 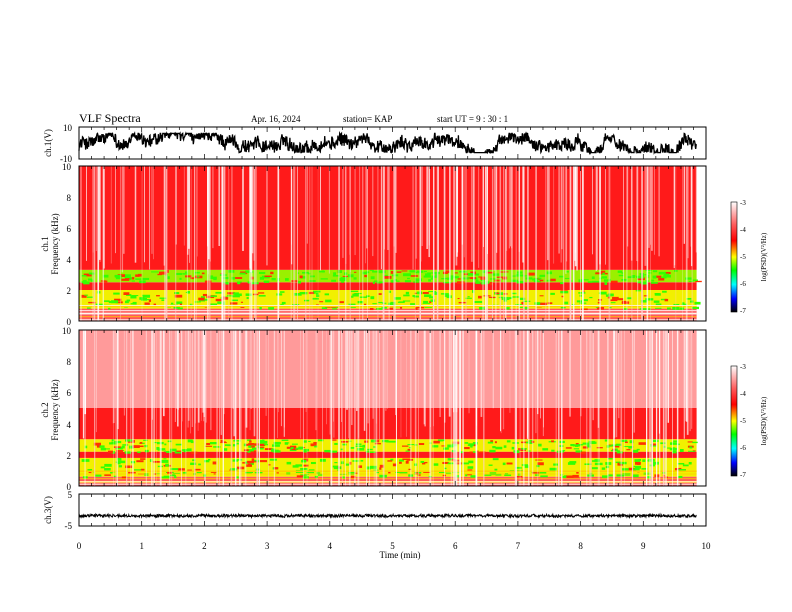 I want to click on ch1-spectrogram-yticks: 10 8 6 4 2 0, so click(x=67, y=244).